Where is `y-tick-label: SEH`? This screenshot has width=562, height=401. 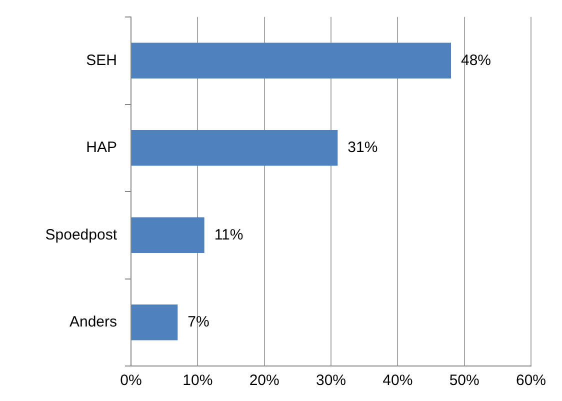
y-tick-label: SEH is located at coordinates (101, 60).